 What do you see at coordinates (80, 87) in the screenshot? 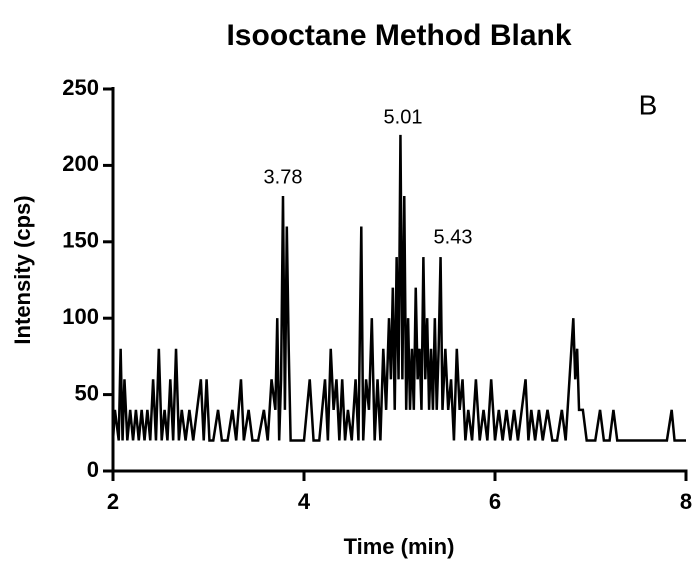
I see `y-tick-label: 250` at bounding box center [80, 87].